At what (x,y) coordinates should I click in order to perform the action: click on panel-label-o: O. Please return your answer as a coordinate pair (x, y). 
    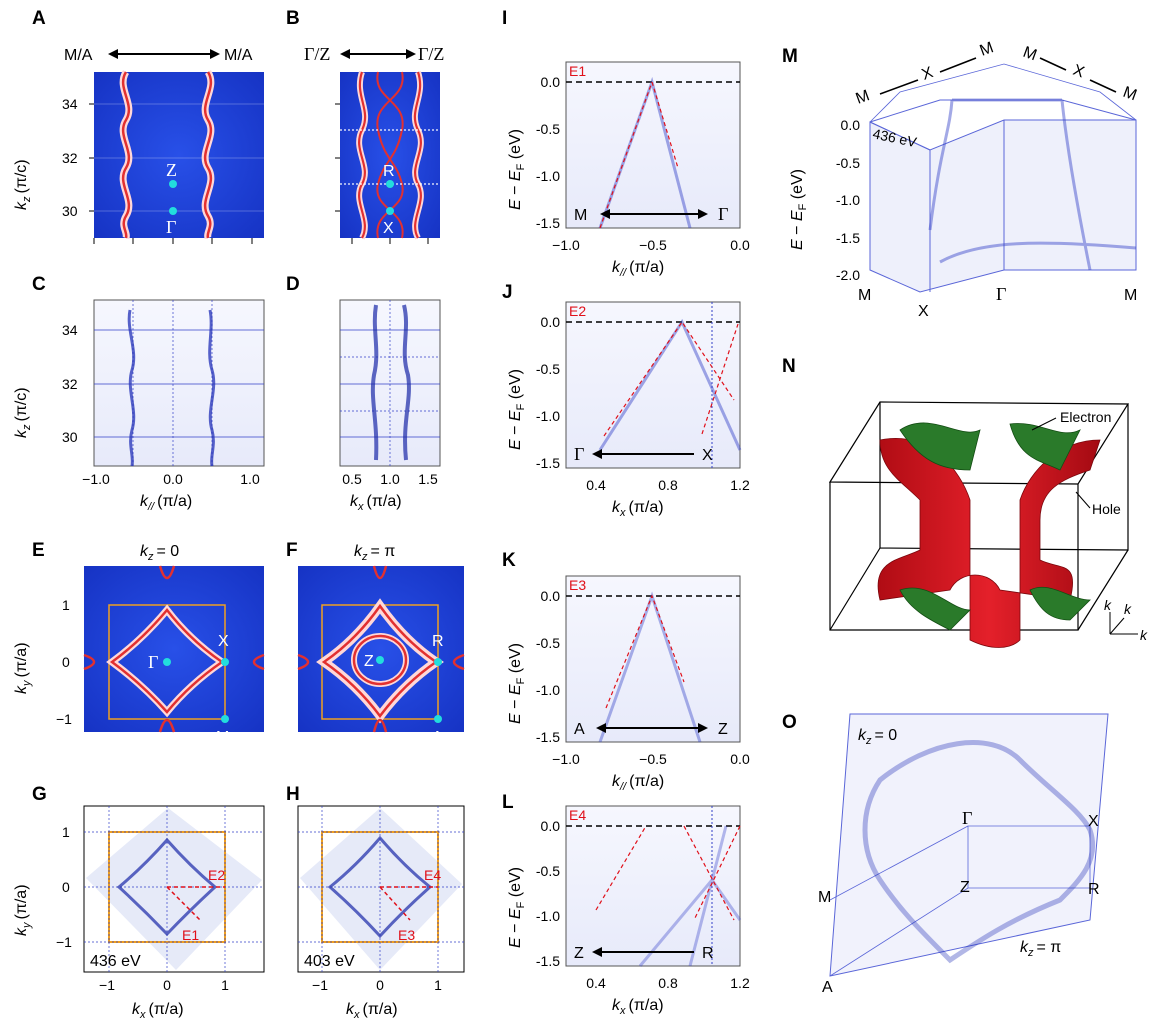
    Looking at the image, I should click on (789, 722).